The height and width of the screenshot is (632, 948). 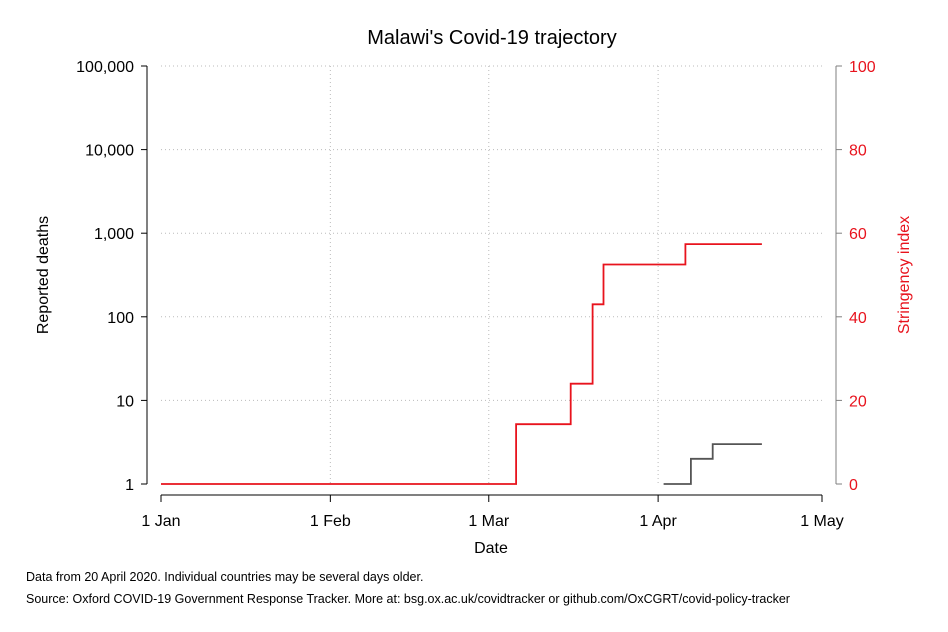 What do you see at coordinates (491, 548) in the screenshot?
I see `x-axis-label: Date` at bounding box center [491, 548].